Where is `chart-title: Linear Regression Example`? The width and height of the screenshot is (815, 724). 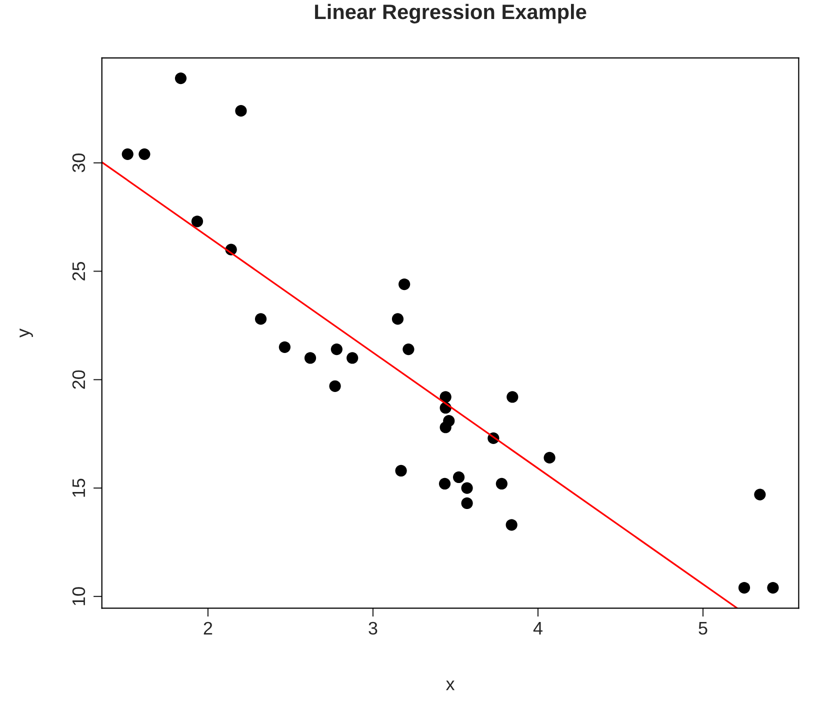
chart-title: Linear Regression Example is located at coordinates (450, 14).